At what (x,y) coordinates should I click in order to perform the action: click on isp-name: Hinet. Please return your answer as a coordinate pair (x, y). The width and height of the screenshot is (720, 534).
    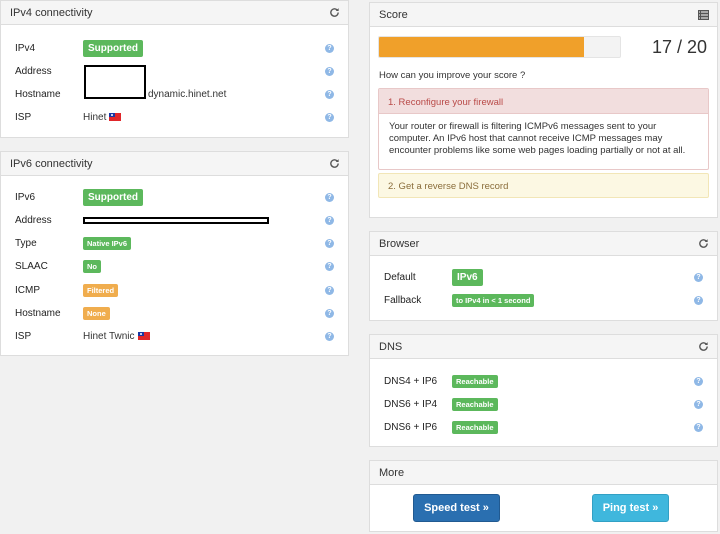
    Looking at the image, I should click on (95, 117).